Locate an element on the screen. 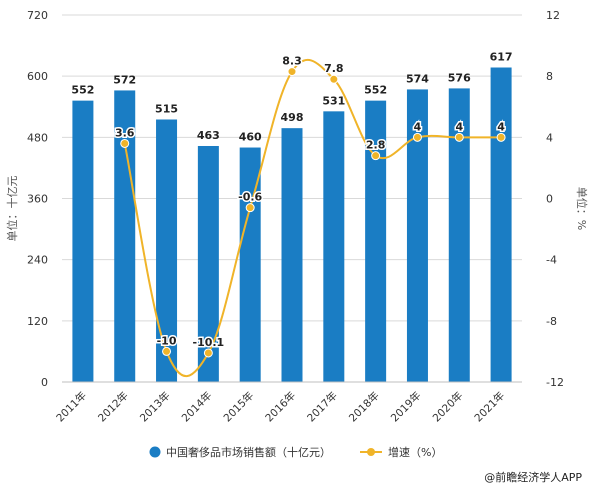 This screenshot has width=590, height=488. y-right-tick-label: 4 is located at coordinates (549, 137).